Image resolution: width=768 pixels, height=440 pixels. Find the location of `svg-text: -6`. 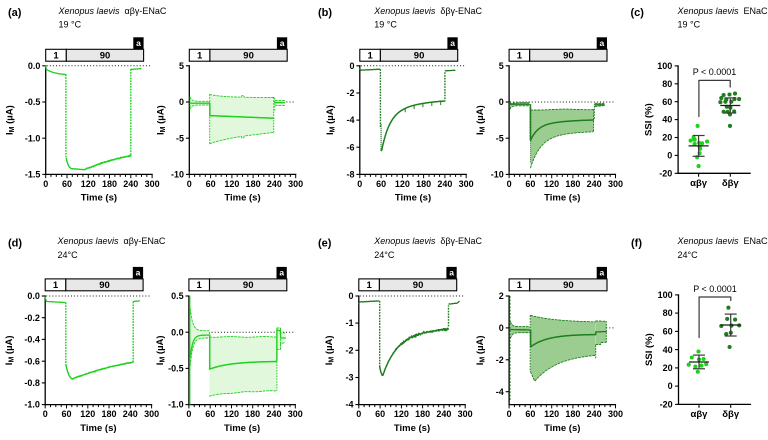

svg-text: -6 is located at coordinates (350, 147).